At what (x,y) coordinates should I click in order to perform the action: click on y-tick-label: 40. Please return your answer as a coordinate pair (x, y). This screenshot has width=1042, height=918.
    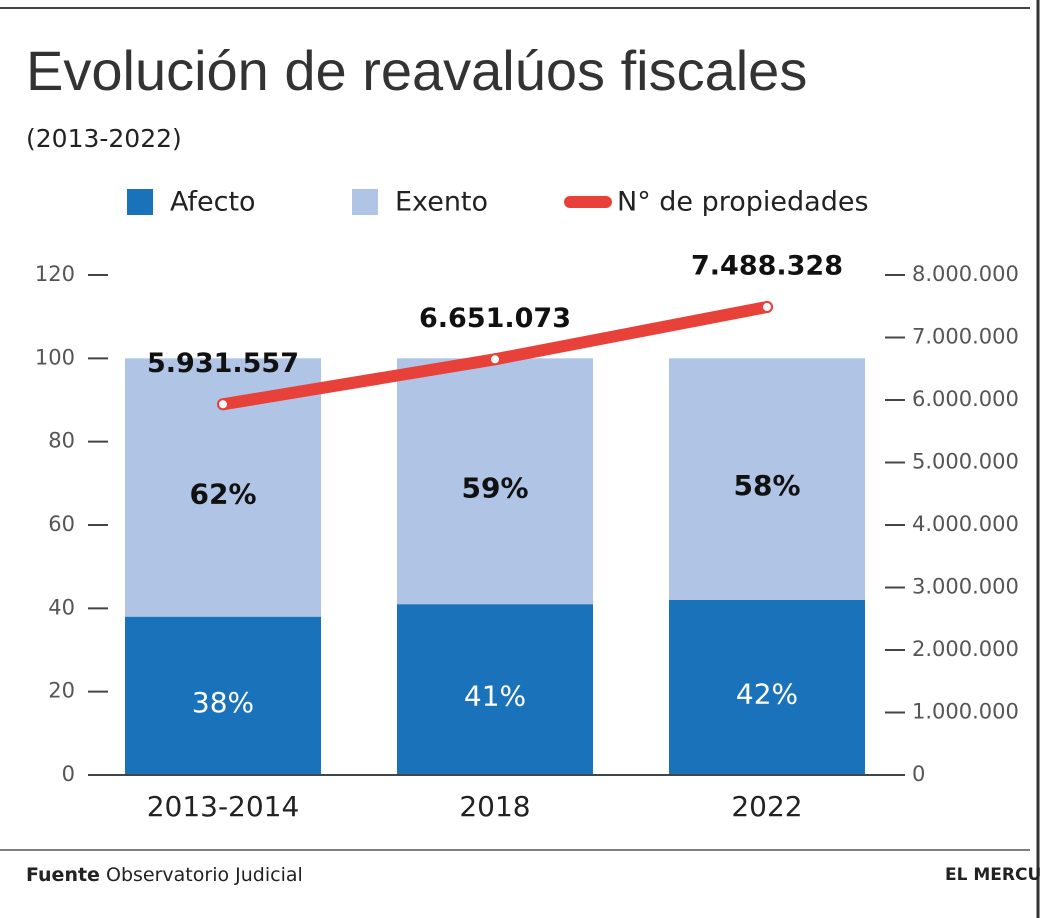
    Looking at the image, I should click on (61, 607).